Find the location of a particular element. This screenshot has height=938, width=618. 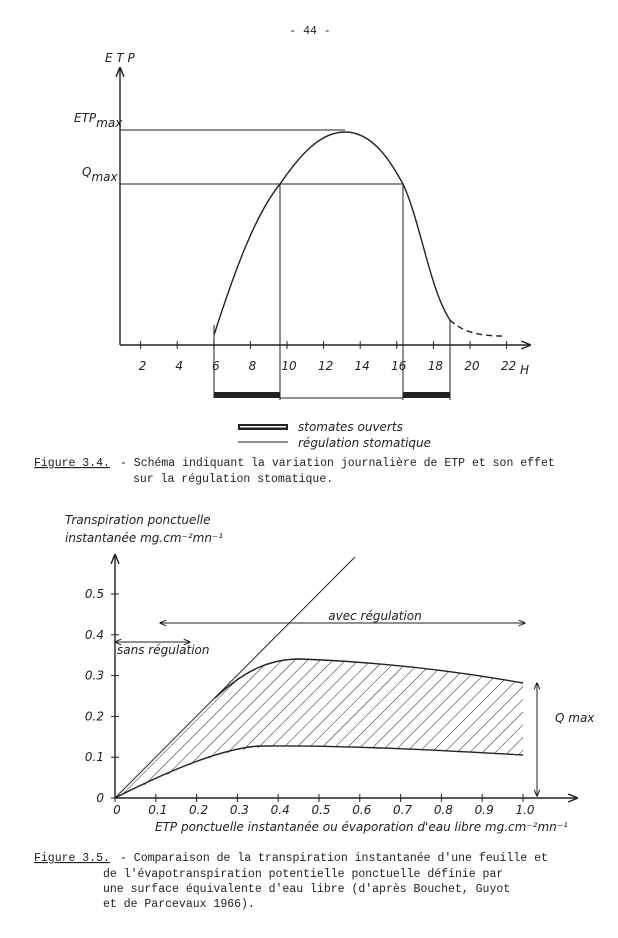

y-tick-label: 0.3 is located at coordinates (94, 676).